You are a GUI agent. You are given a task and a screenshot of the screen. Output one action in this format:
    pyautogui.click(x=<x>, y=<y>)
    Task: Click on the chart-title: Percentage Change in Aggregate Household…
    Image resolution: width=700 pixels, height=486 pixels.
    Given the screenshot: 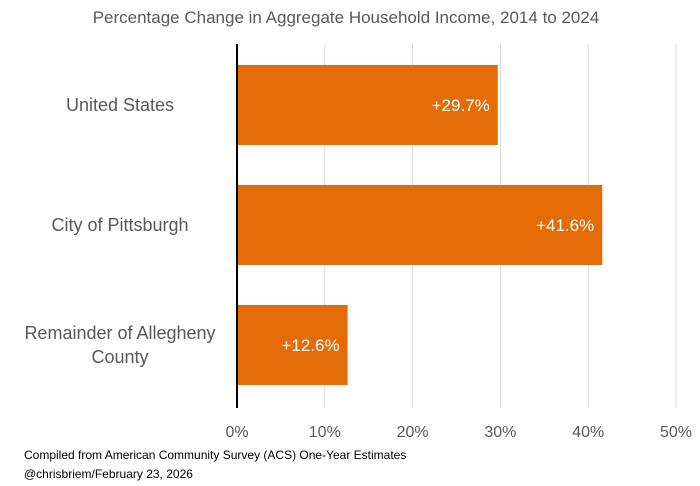 What is the action you would take?
    pyautogui.click(x=346, y=17)
    